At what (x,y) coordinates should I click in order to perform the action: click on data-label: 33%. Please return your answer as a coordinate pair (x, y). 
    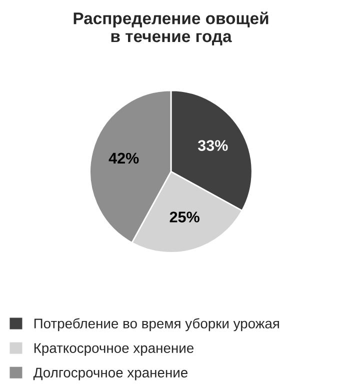
    Looking at the image, I should click on (213, 145).